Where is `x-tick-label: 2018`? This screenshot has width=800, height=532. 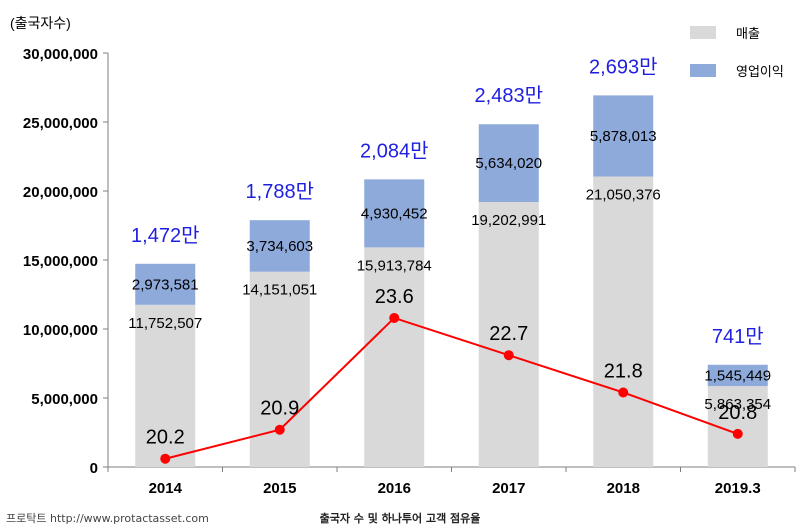
x-tick-label: 2018 is located at coordinates (623, 488).